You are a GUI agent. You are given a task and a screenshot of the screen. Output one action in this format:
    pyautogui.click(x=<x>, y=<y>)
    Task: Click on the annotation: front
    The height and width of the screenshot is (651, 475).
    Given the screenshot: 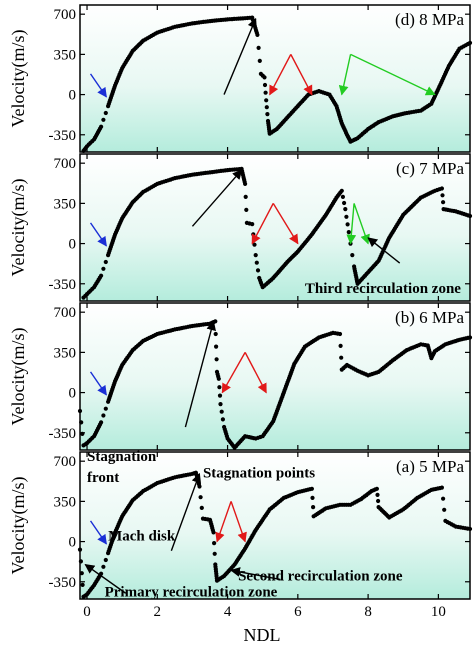 What is the action you would take?
    pyautogui.click(x=103, y=478)
    